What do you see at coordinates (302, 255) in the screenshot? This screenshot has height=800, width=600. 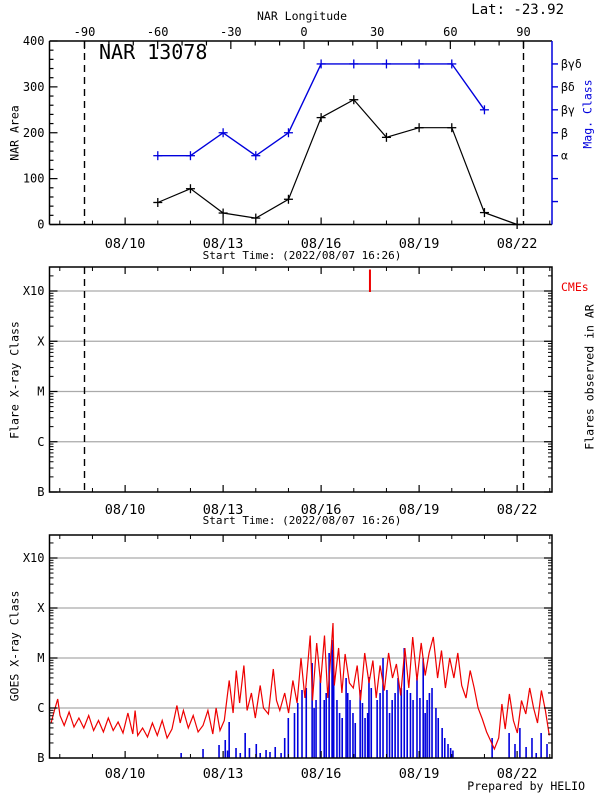 I see `start-time-label-top: Start Time: (2022/08/07 16:26)` at bounding box center [302, 255].